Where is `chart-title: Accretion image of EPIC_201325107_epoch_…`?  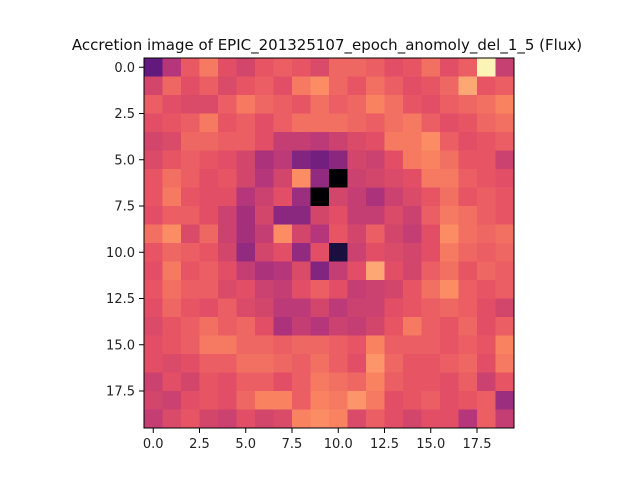 chart-title: Accretion image of EPIC_201325107_epoch_… is located at coordinates (327, 45).